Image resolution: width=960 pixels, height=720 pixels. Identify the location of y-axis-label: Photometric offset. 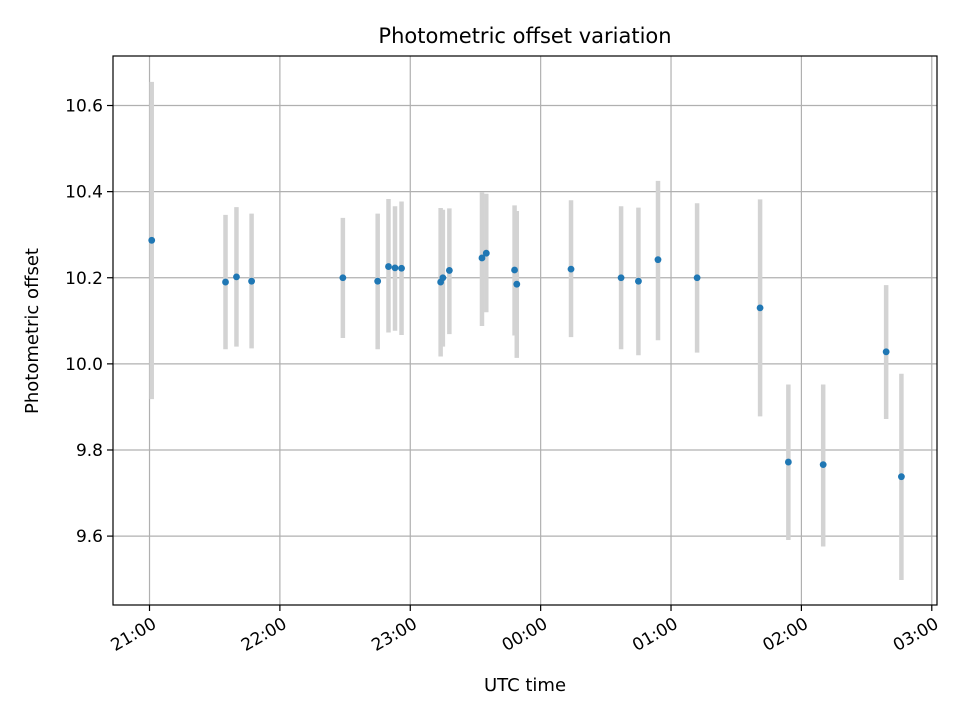
(32, 331).